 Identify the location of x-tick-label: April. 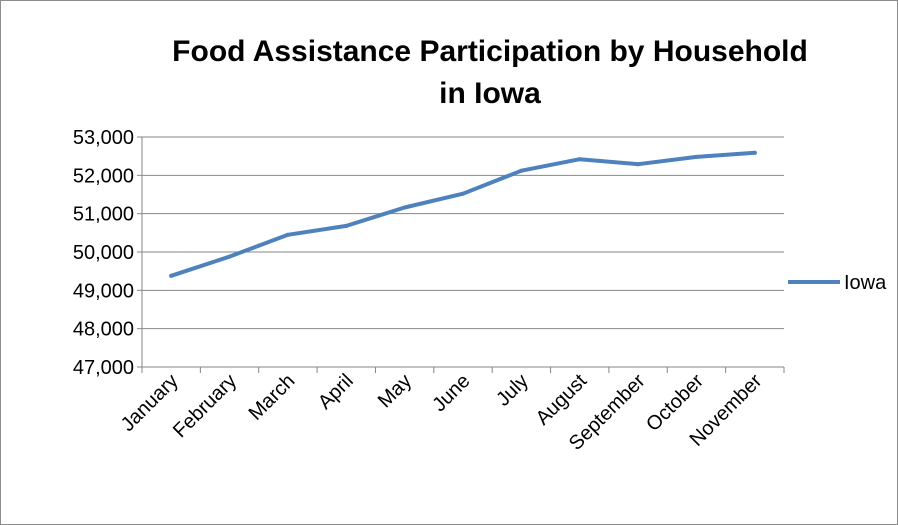
(336, 392).